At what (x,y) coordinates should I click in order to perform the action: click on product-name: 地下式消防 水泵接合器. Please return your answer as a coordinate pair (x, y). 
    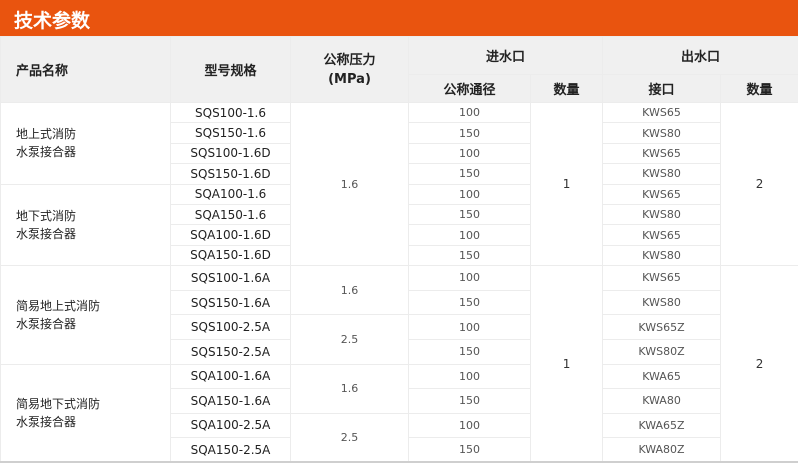
    Looking at the image, I should click on (85, 225).